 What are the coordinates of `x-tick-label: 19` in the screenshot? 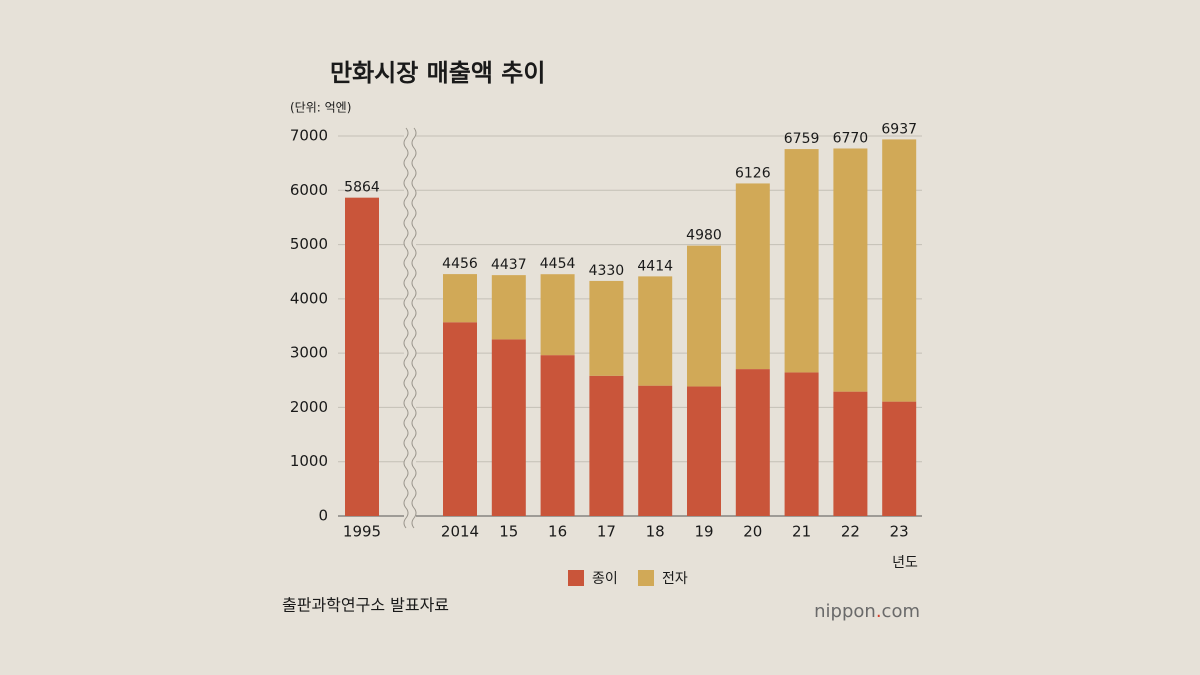 It's located at (703, 532).